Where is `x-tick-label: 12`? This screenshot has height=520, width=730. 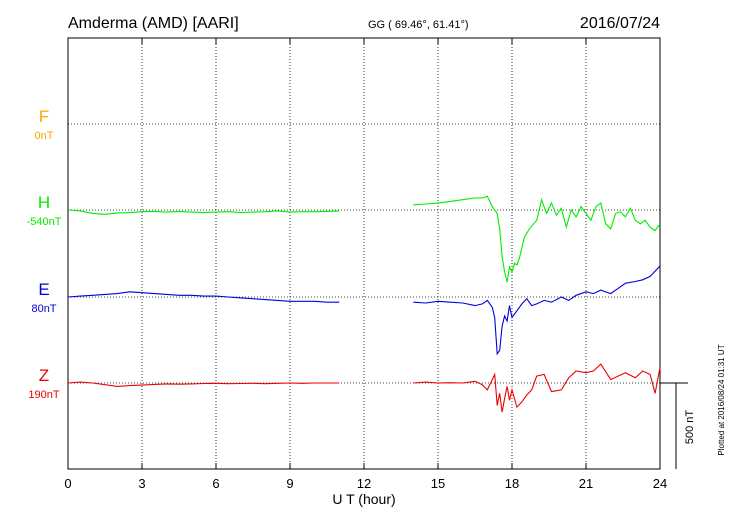
x-tick-label: 12 is located at coordinates (364, 483).